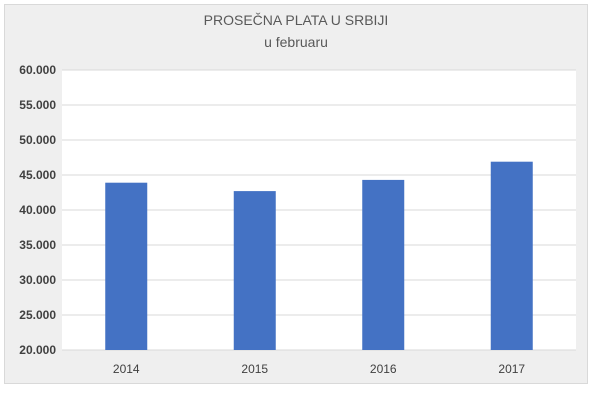 This screenshot has height=418, width=592. What do you see at coordinates (37, 315) in the screenshot?
I see `y-tick-label: 25.000` at bounding box center [37, 315].